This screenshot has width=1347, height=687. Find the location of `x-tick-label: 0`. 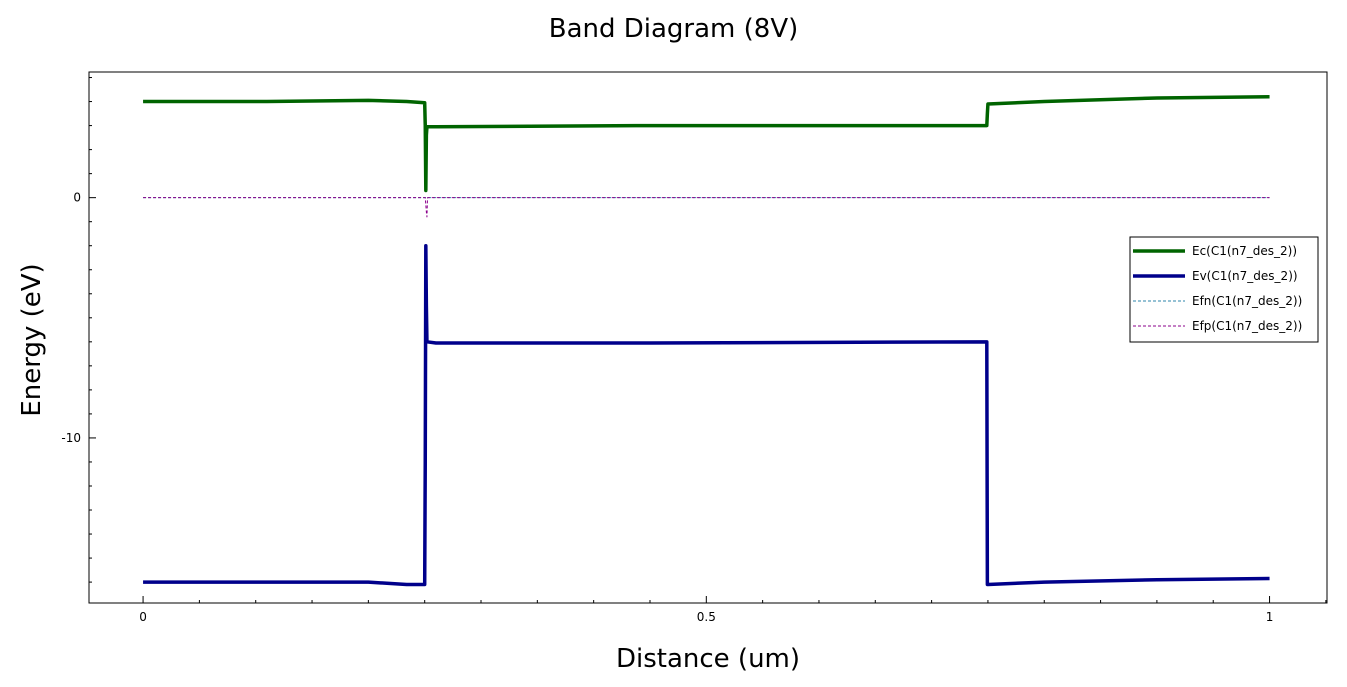

x-tick-label: 0 is located at coordinates (143, 617).